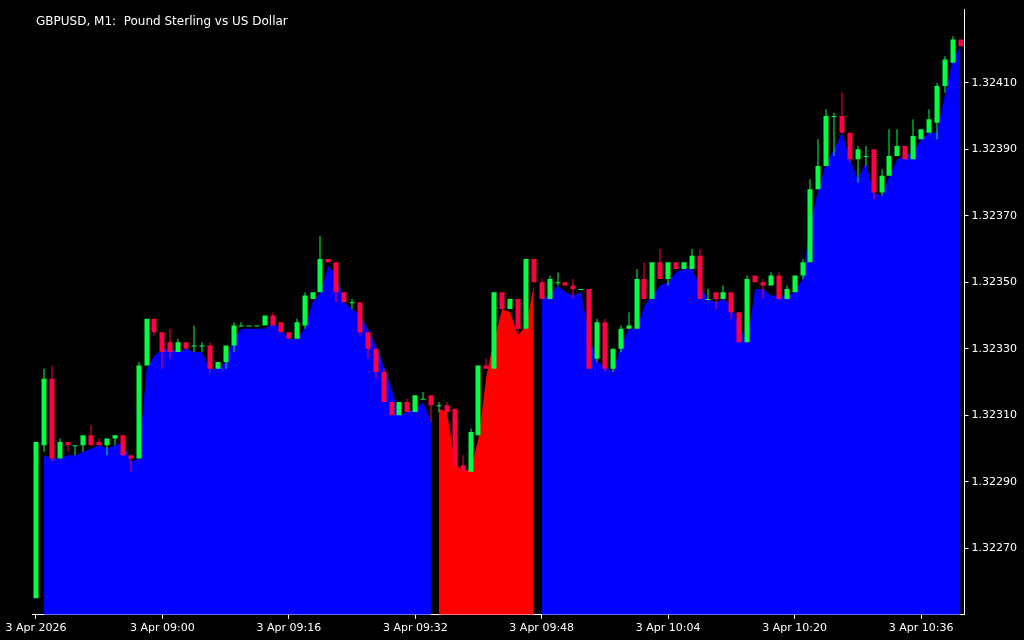 This screenshot has height=640, width=1024. What do you see at coordinates (994, 415) in the screenshot?
I see `y-tick-label: 1.32310` at bounding box center [994, 415].